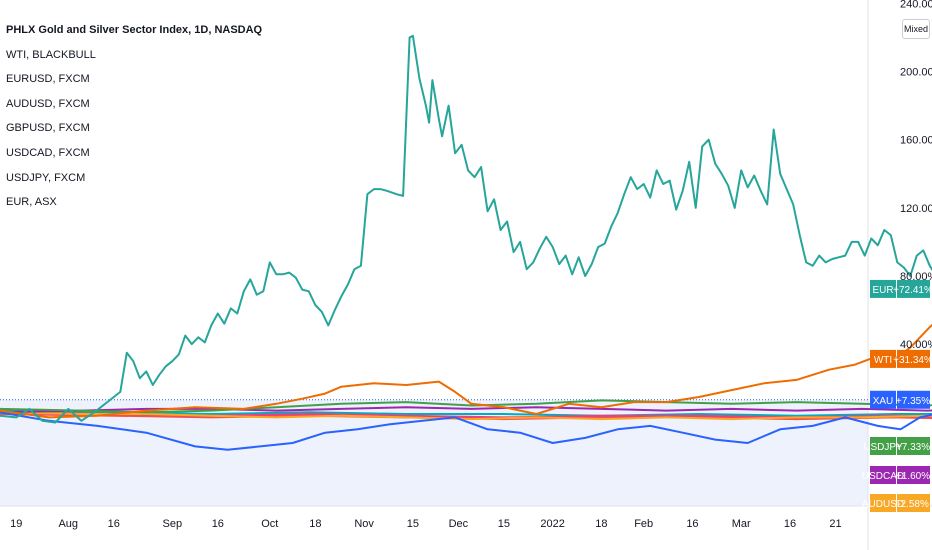 The width and height of the screenshot is (932, 550). What do you see at coordinates (883, 360) in the screenshot?
I see `last-value-symbol: WTI` at bounding box center [883, 360].